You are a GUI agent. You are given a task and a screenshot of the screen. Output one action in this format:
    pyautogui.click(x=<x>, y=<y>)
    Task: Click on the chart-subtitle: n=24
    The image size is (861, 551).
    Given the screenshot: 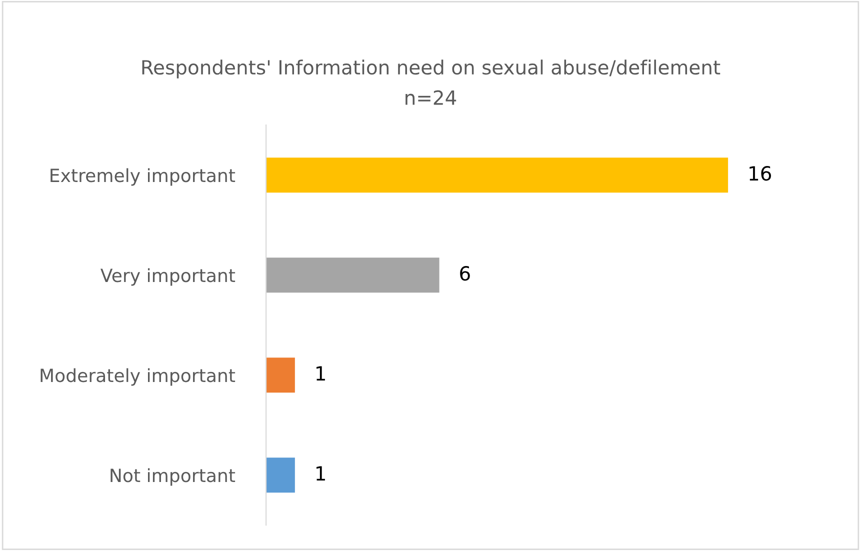 What is the action you would take?
    pyautogui.click(x=431, y=97)
    